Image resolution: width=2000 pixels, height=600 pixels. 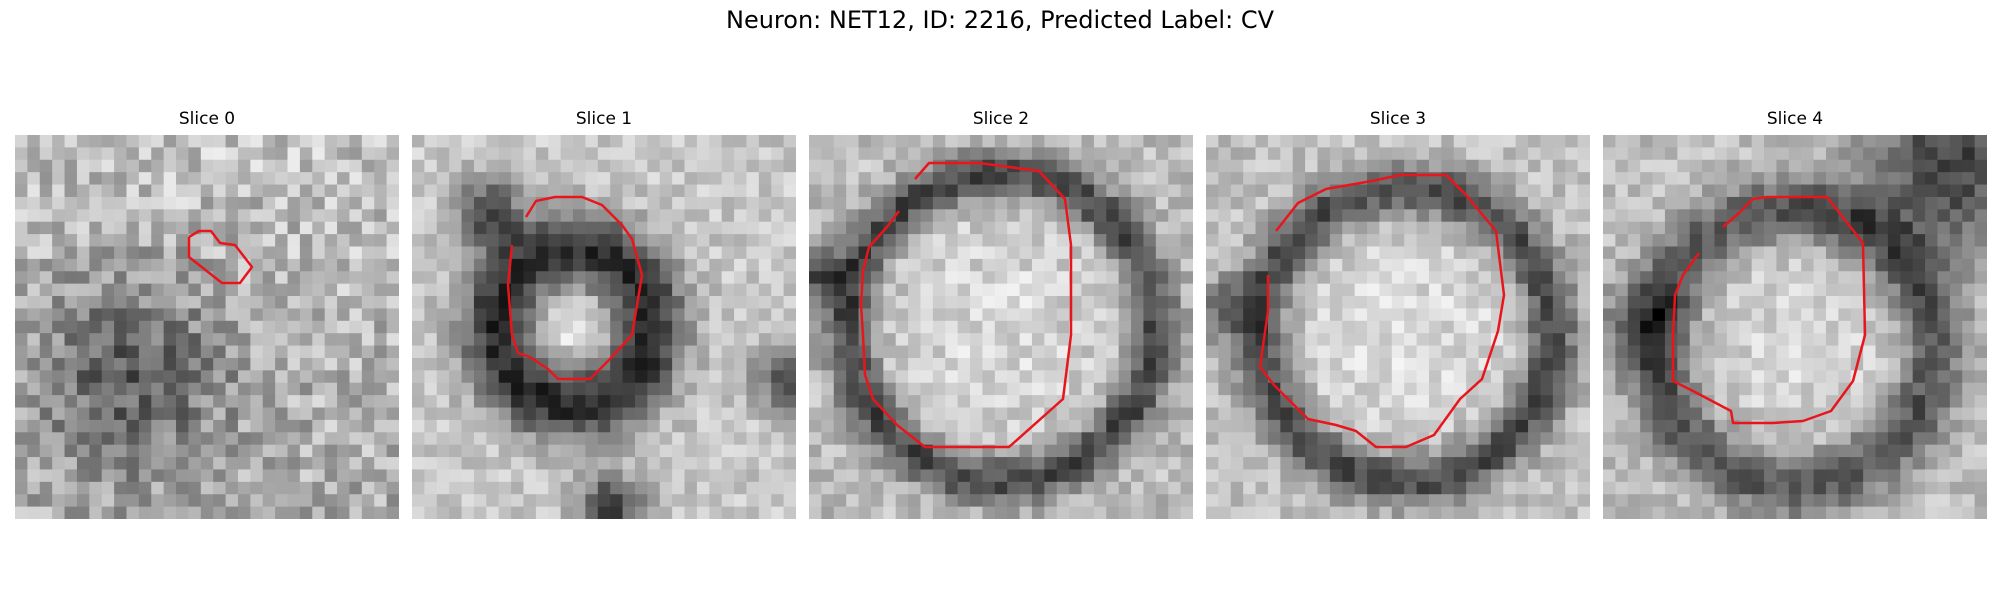 I want to click on slice-title: Slice 3, so click(x=1398, y=119).